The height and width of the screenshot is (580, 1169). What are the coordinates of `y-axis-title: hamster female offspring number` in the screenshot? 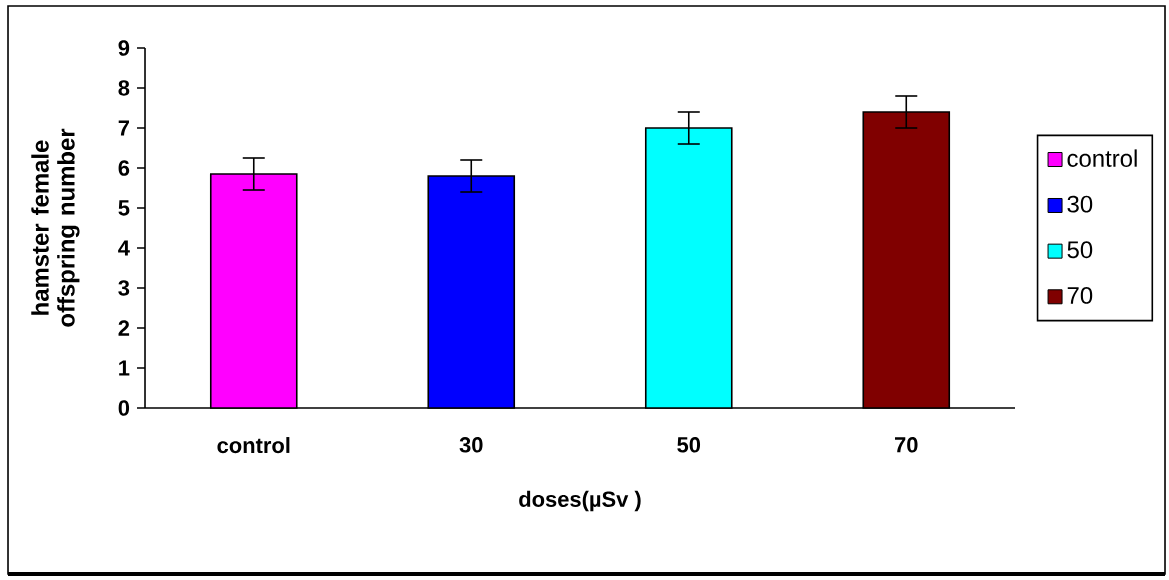 It's located at (55, 227).